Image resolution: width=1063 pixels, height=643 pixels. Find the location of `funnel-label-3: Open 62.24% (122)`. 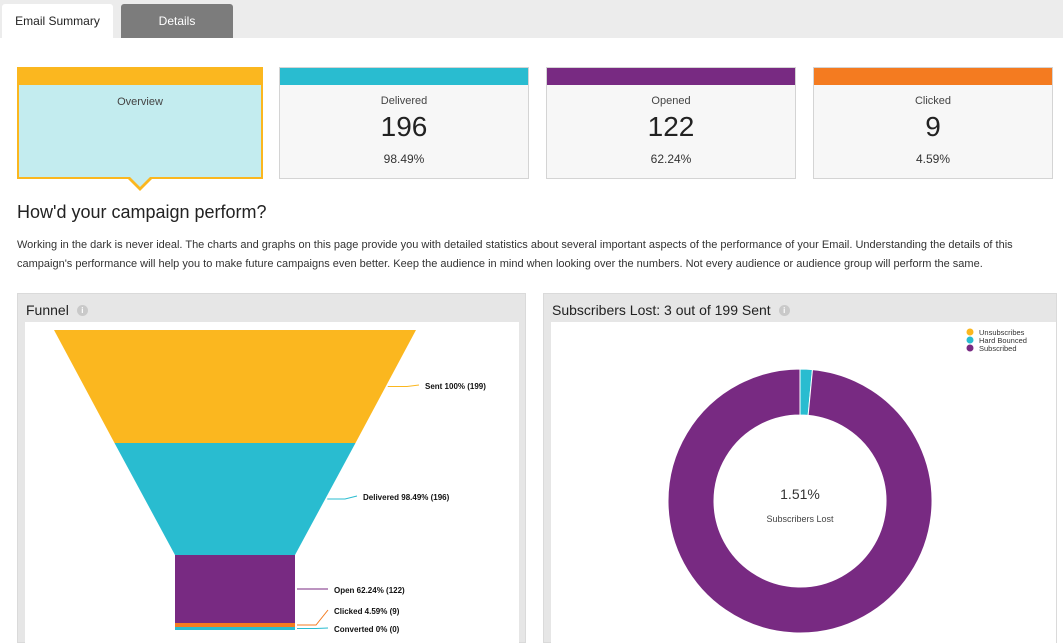

funnel-label-3: Open 62.24% (122) is located at coordinates (369, 590).